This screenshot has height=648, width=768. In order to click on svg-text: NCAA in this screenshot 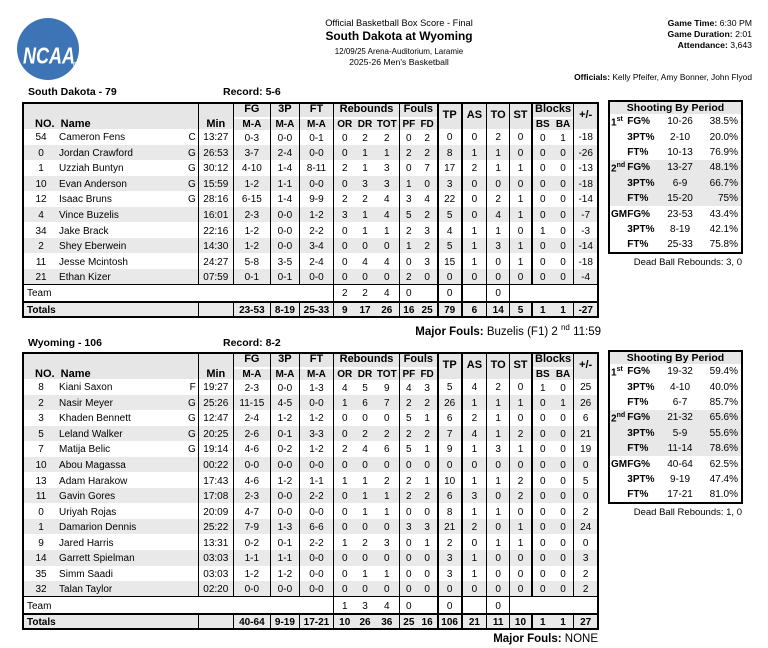, I will do `click(49, 56)`.